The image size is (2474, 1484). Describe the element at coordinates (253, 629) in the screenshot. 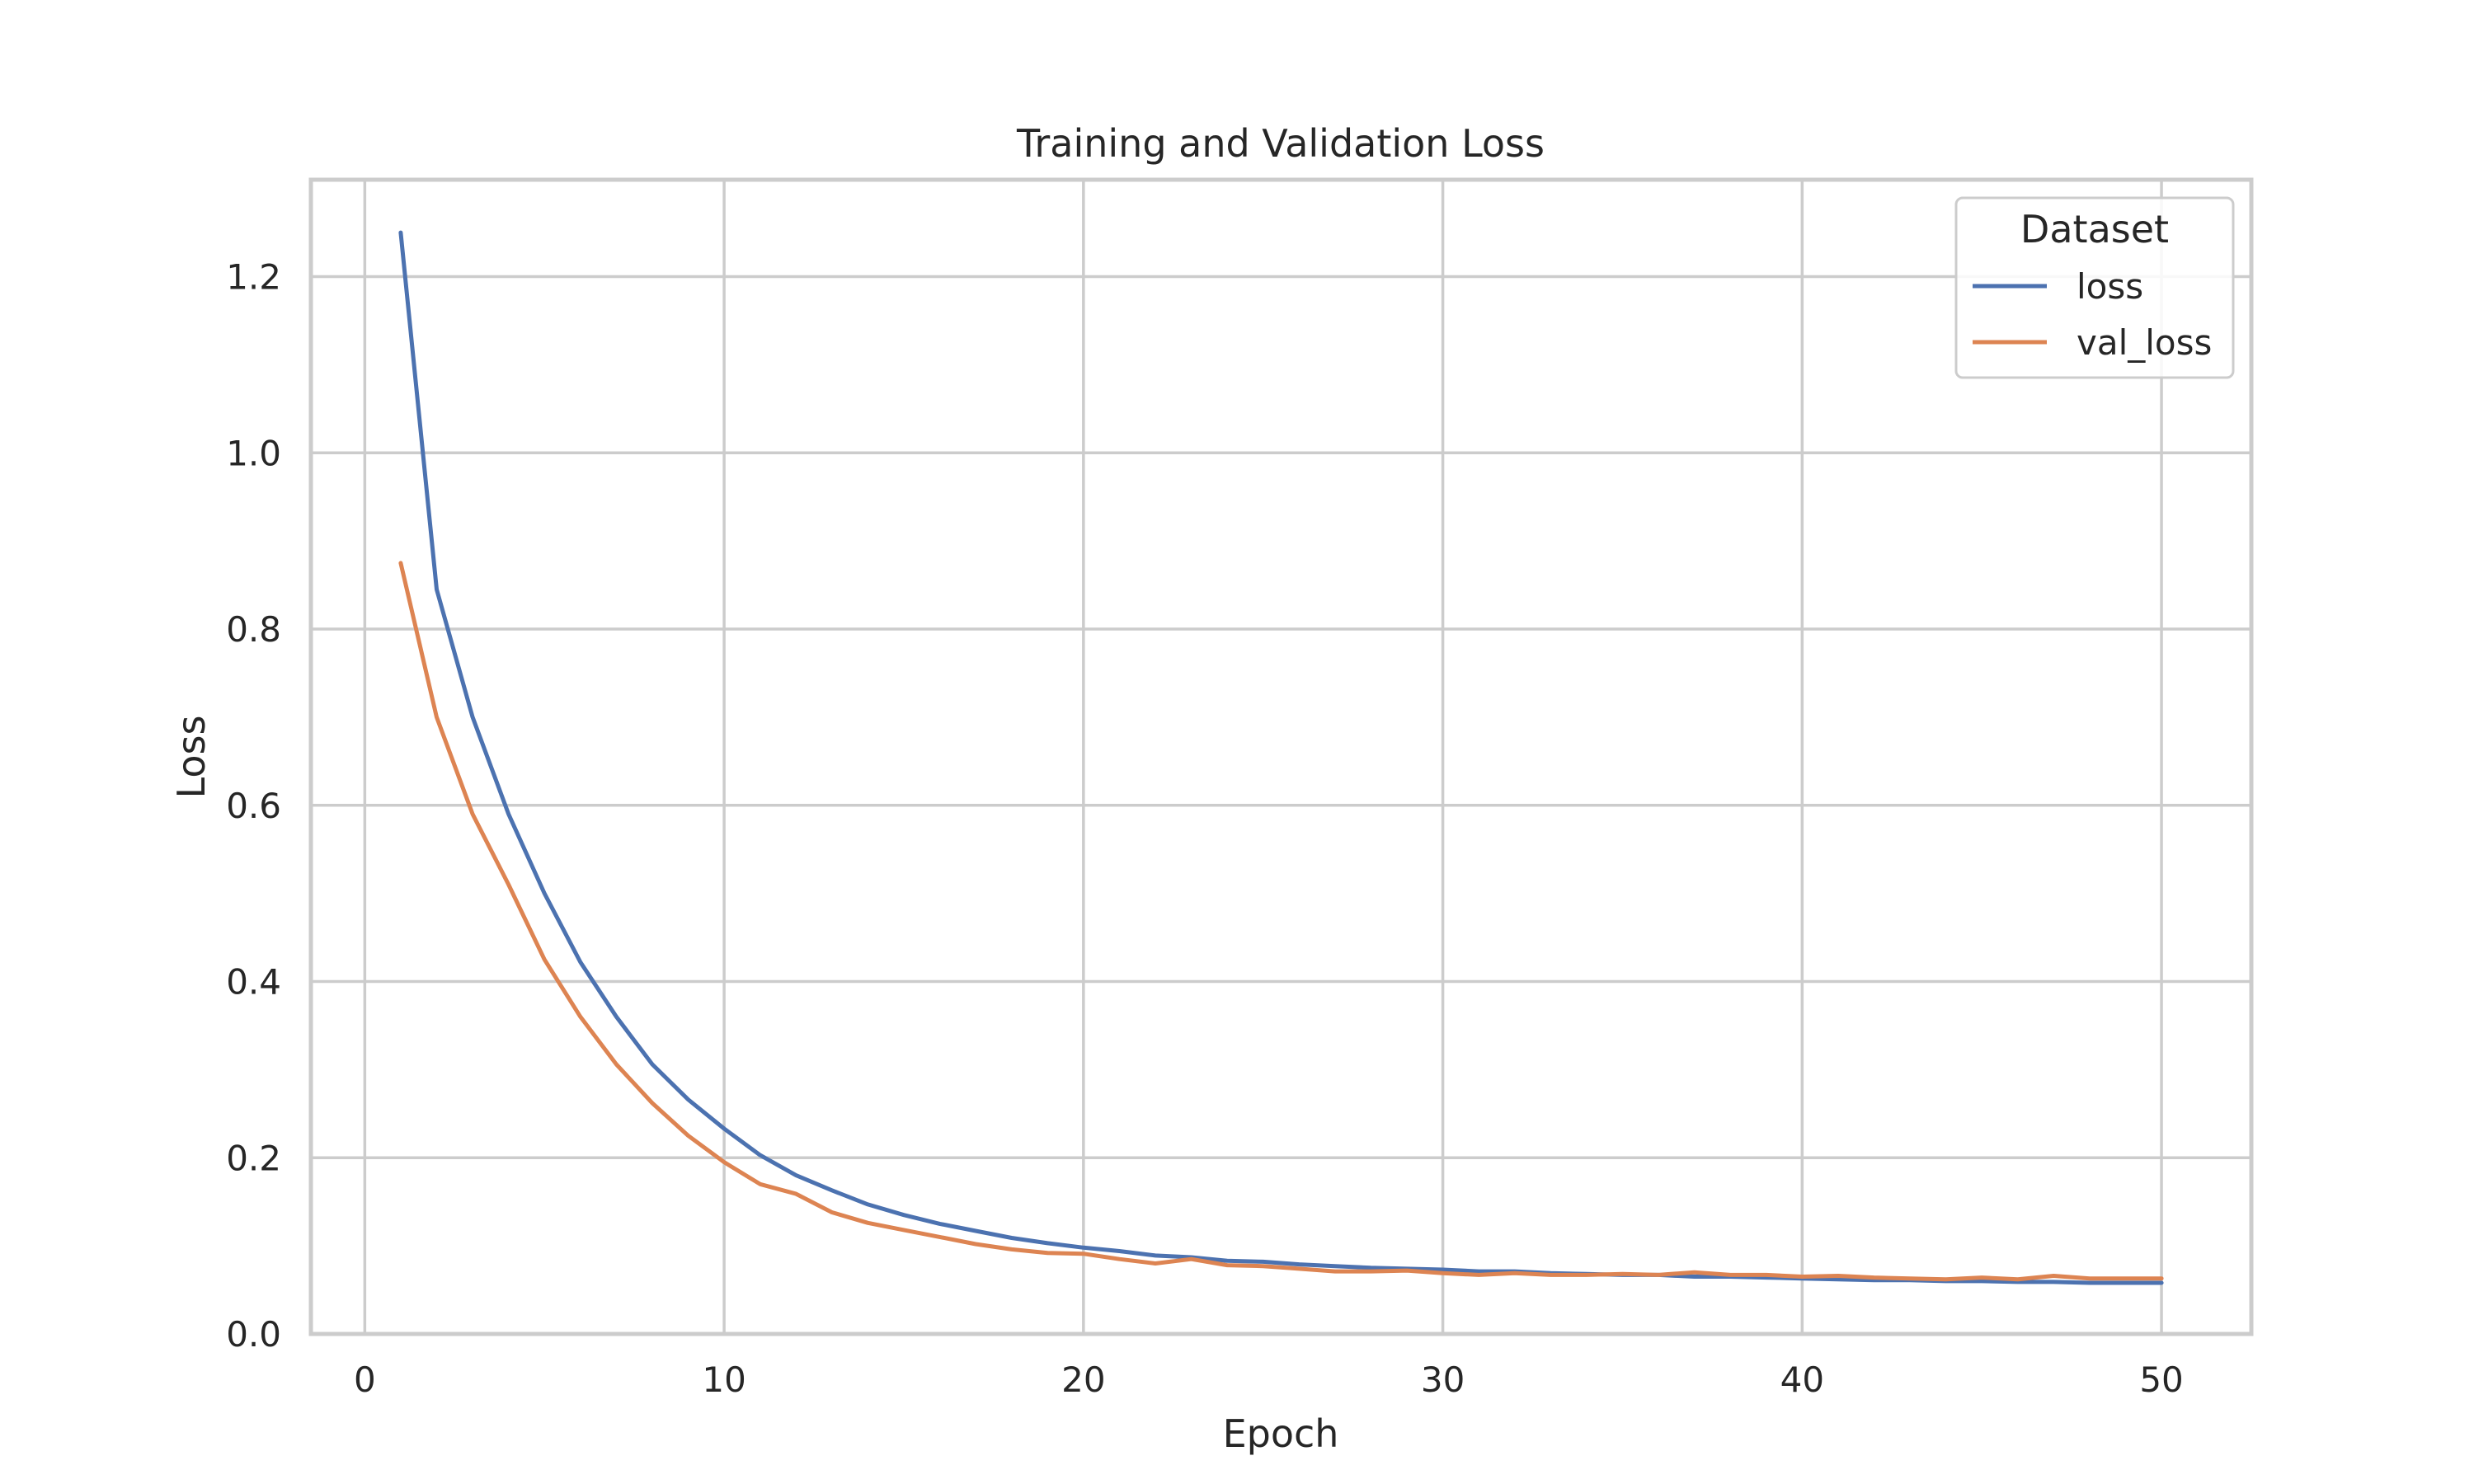

I see `y-tick-label: 0.8` at that location.